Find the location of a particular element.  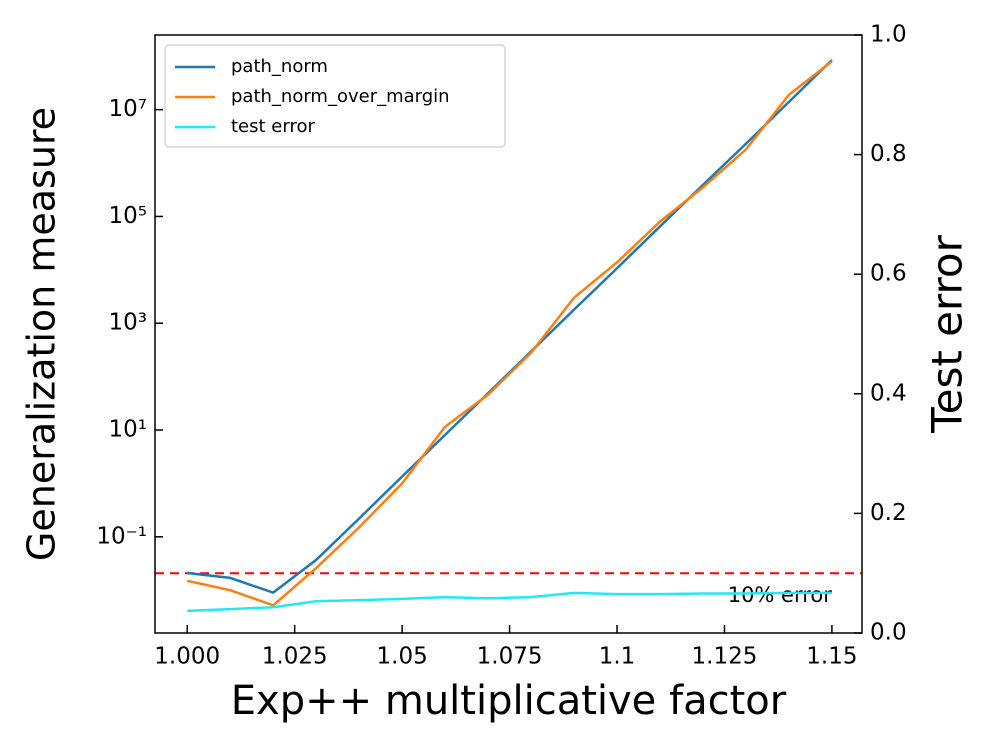

y-tick-label: 10⁷ is located at coordinates (128, 109).